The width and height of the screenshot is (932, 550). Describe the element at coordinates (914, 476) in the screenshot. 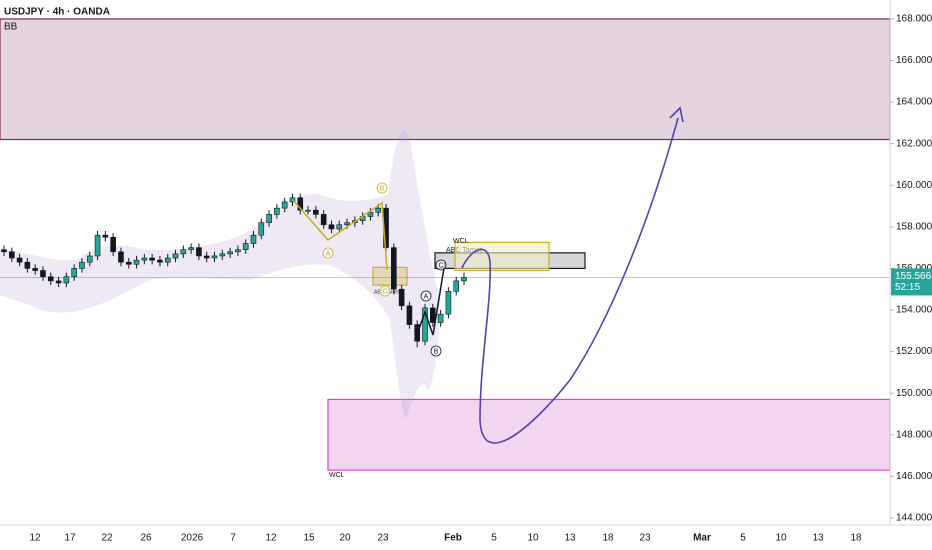

I see `y-tick-label: 146.000` at that location.